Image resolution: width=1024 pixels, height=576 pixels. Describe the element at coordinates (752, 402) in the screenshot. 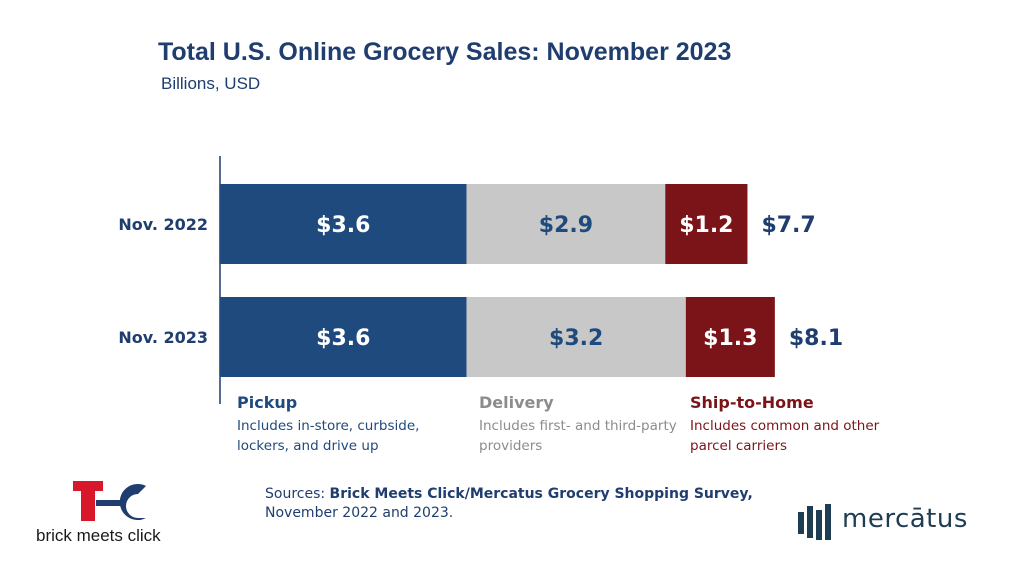

I see `legend-ship-to-home-name: Ship-to-Home` at that location.